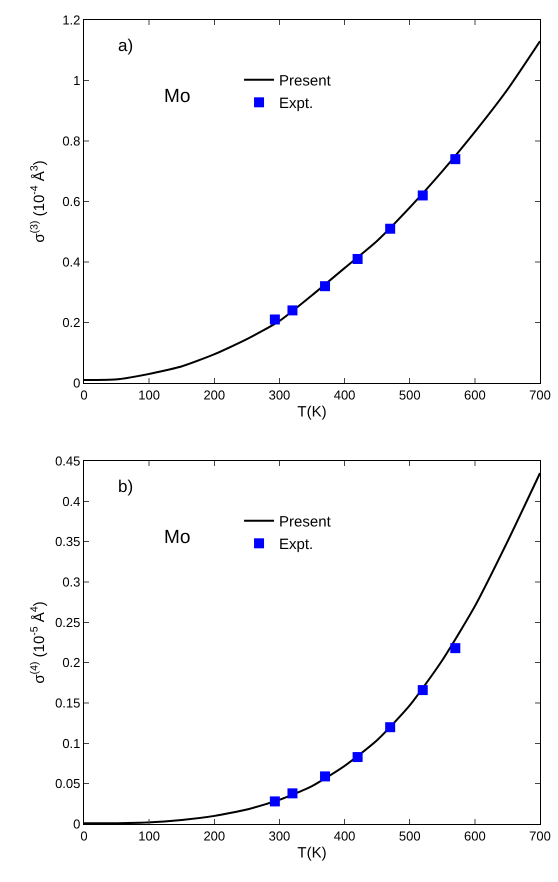 The image size is (558, 882). Describe the element at coordinates (126, 486) in the screenshot. I see `annotation: b)` at that location.